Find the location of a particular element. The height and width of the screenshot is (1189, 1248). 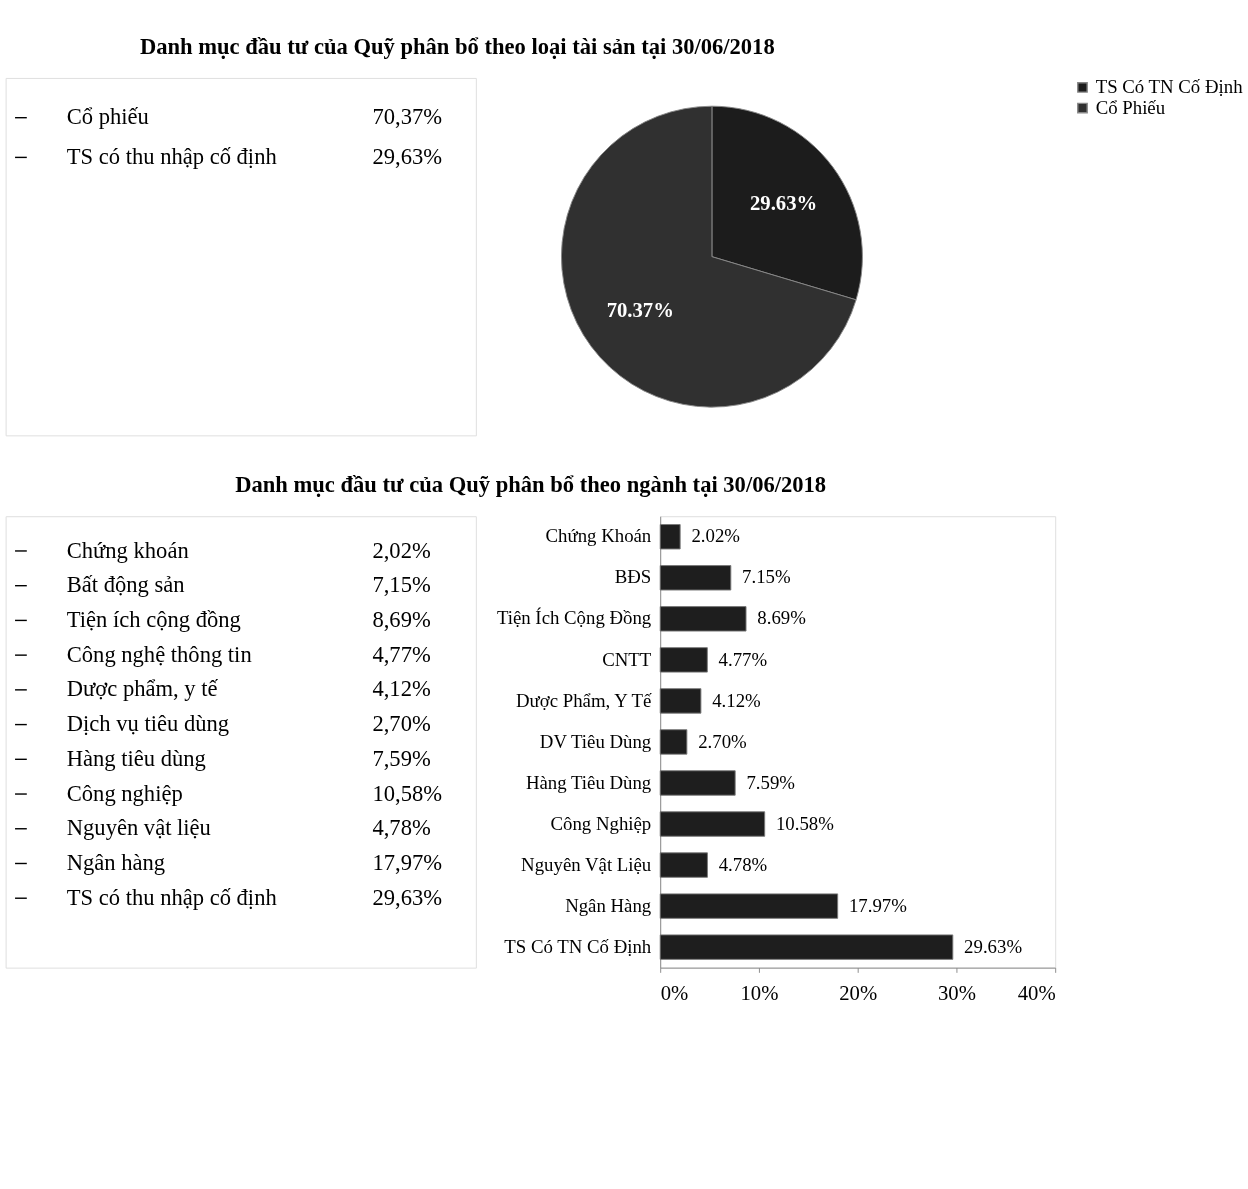

data-label: 4.78% is located at coordinates (743, 864).